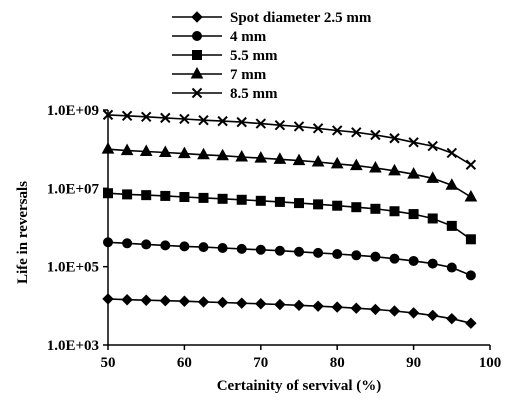 This screenshot has width=515, height=402. What do you see at coordinates (254, 94) in the screenshot?
I see `legend-label: 8.5 mm` at bounding box center [254, 94].